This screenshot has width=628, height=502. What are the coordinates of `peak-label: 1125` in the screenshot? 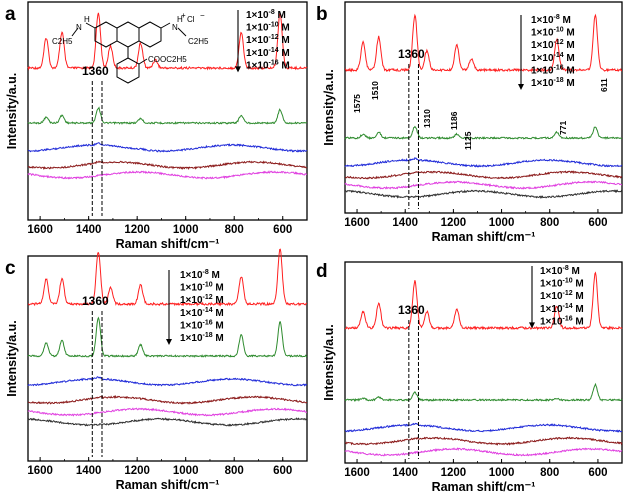 It's located at (468, 140).